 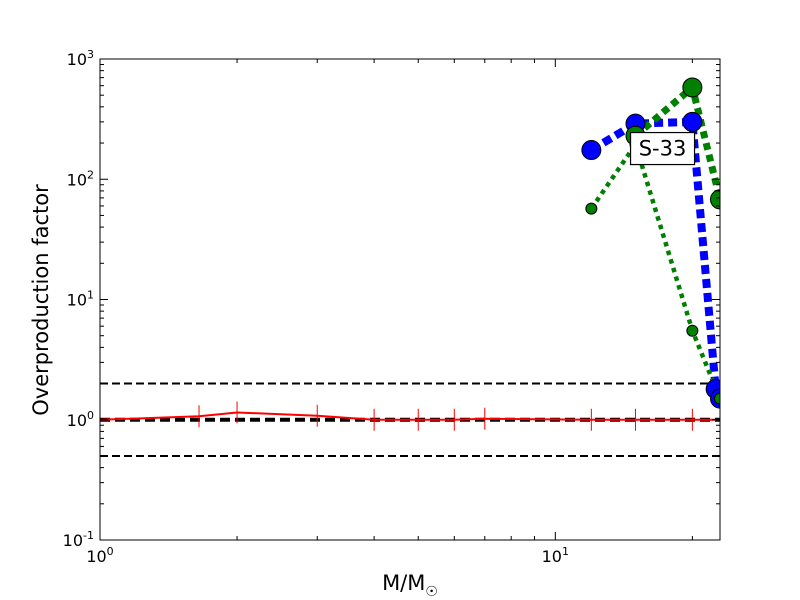 I want to click on y-tick-label-3: 10², so click(x=80, y=178).